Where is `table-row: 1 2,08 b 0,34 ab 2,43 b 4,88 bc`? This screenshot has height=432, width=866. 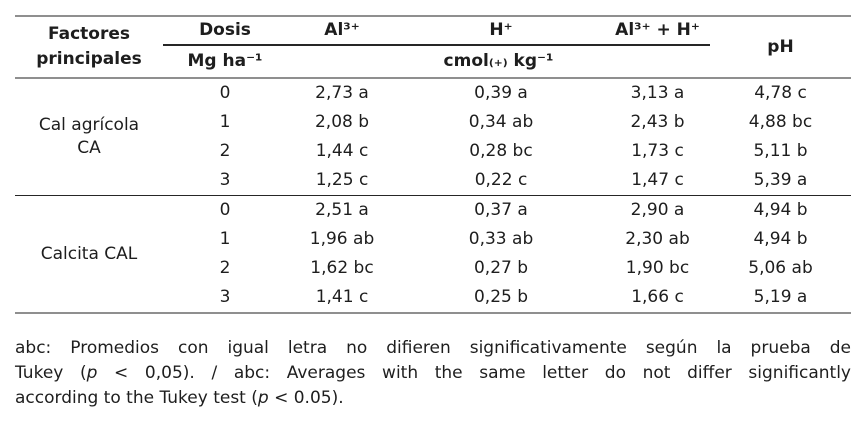
table-row: 1 2,08 b 0,34 ab 2,43 b 4,88 bc is located at coordinates (433, 122).